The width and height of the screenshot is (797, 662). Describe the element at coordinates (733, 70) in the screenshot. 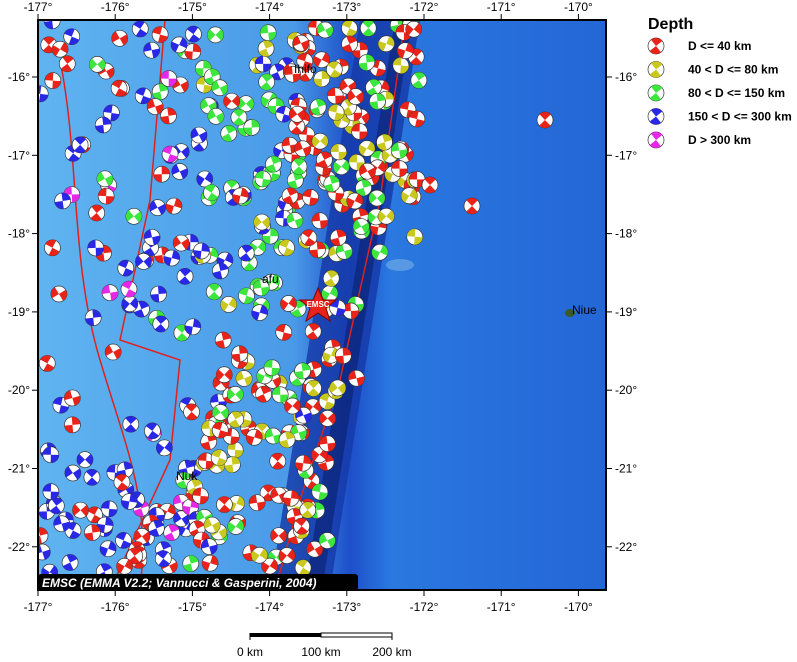

I see `legend-label: 40 < D <= 80 km` at that location.